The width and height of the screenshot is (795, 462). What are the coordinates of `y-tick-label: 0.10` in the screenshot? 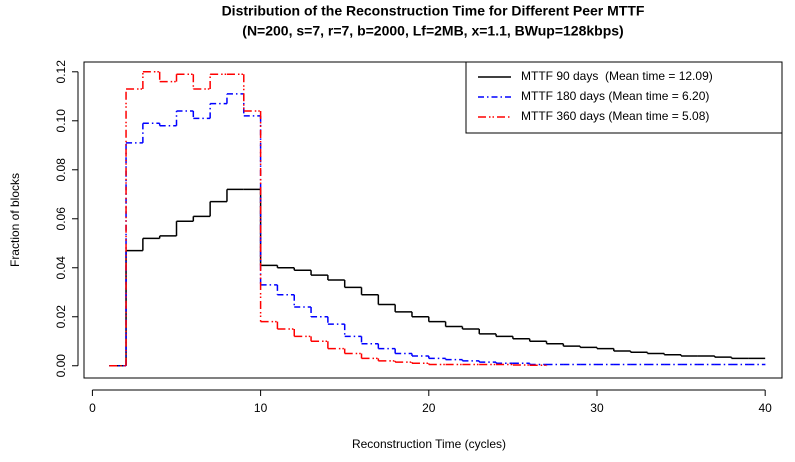 It's located at (61, 121).